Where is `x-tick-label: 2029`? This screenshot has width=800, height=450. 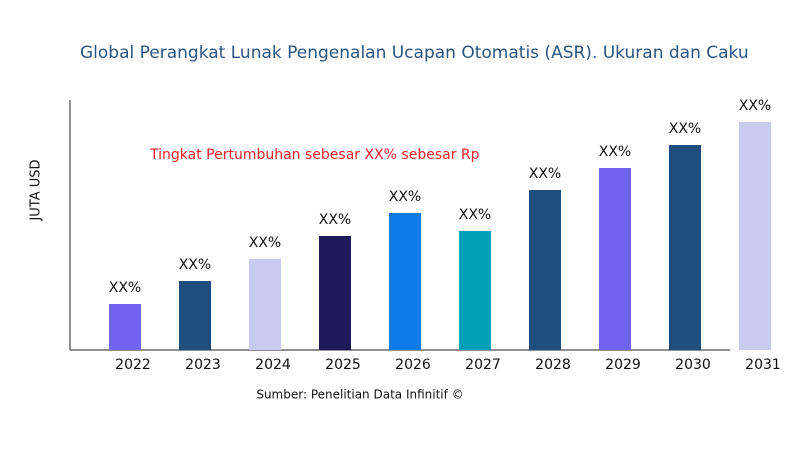
x-tick-label: 2029 is located at coordinates (623, 365).